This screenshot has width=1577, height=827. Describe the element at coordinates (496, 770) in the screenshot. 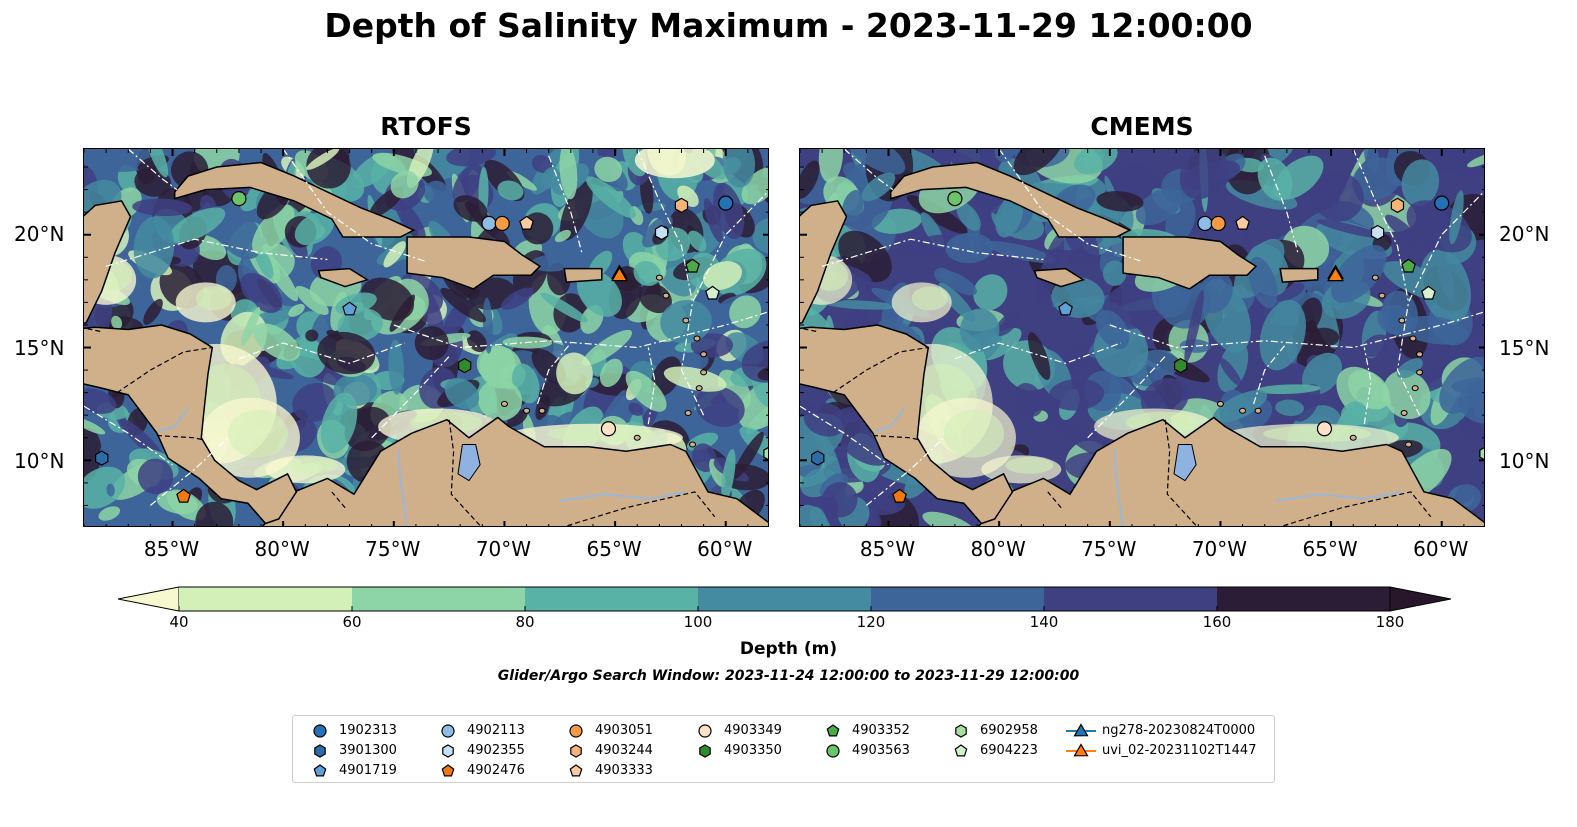

I see `legend-label: 4902476` at that location.